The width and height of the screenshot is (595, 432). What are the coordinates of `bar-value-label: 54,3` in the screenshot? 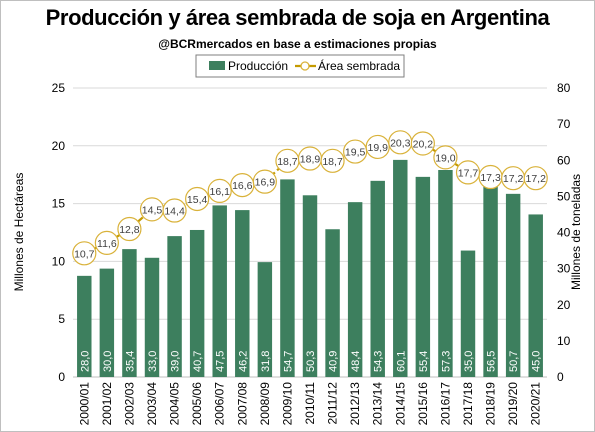 It's located at (379, 361).